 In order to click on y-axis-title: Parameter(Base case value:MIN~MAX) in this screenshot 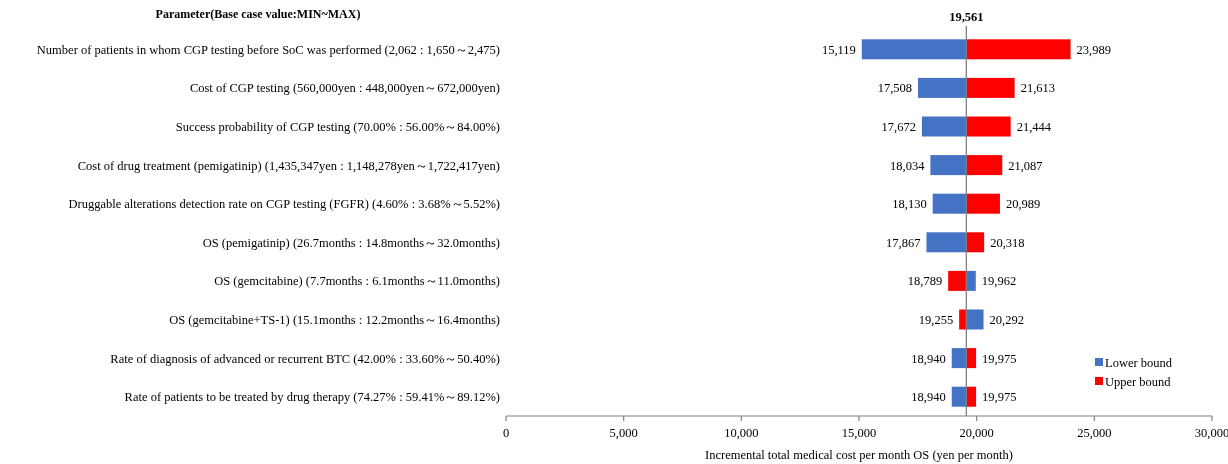, I will do `click(258, 14)`.